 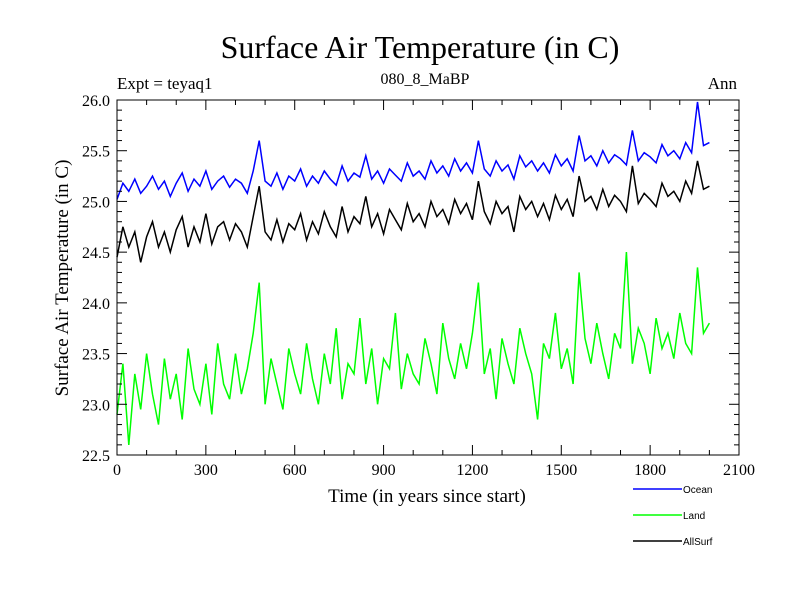 What do you see at coordinates (295, 470) in the screenshot?
I see `x-tick-label: 600` at bounding box center [295, 470].